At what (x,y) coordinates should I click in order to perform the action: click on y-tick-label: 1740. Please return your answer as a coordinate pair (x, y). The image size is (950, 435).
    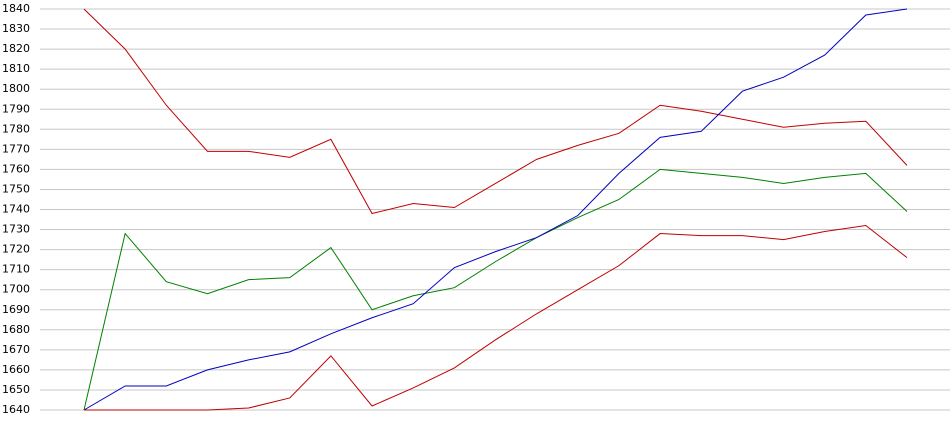
    Looking at the image, I should click on (16, 209).